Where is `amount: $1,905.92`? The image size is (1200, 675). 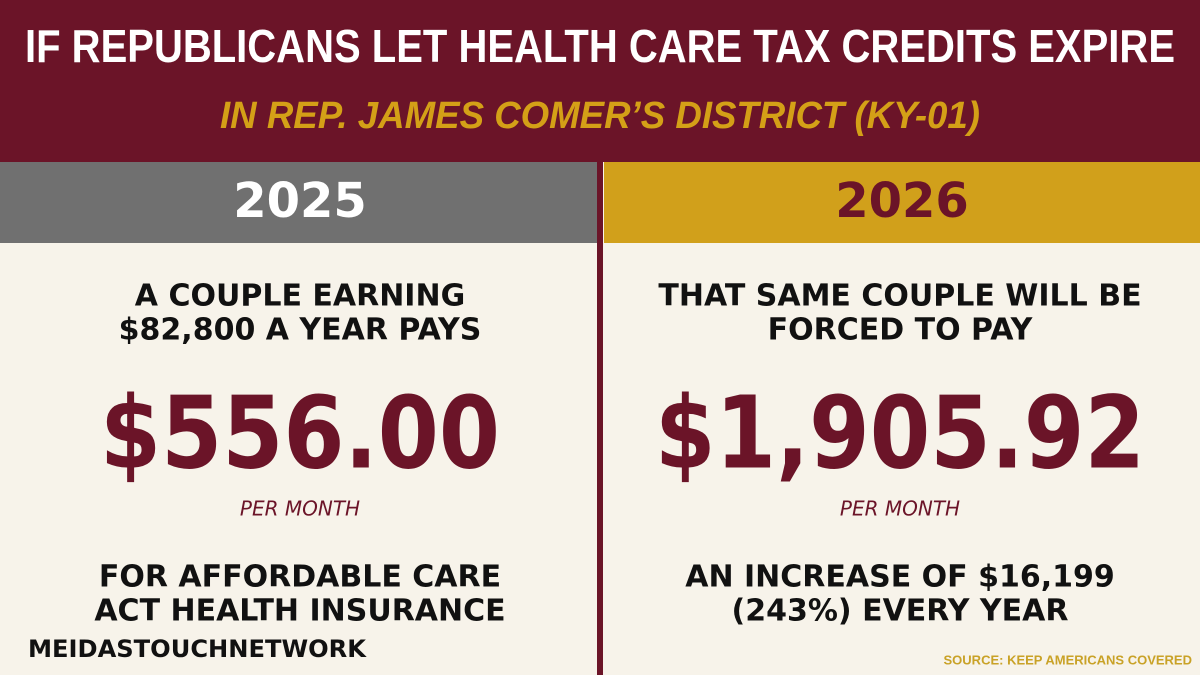
amount: $1,905.92 is located at coordinates (900, 432).